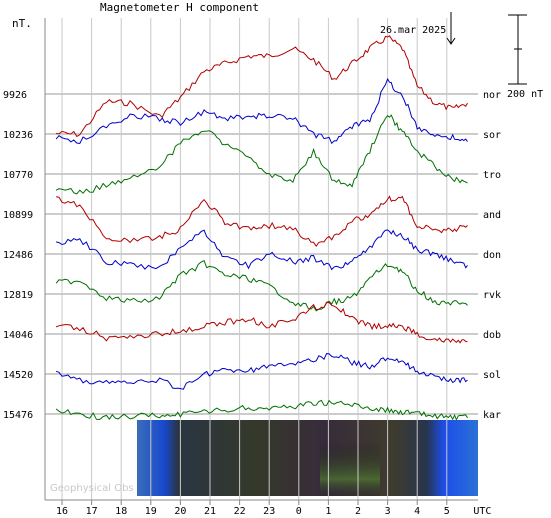  Describe the element at coordinates (417, 511) in the screenshot. I see `x-tick-label: 4` at that location.